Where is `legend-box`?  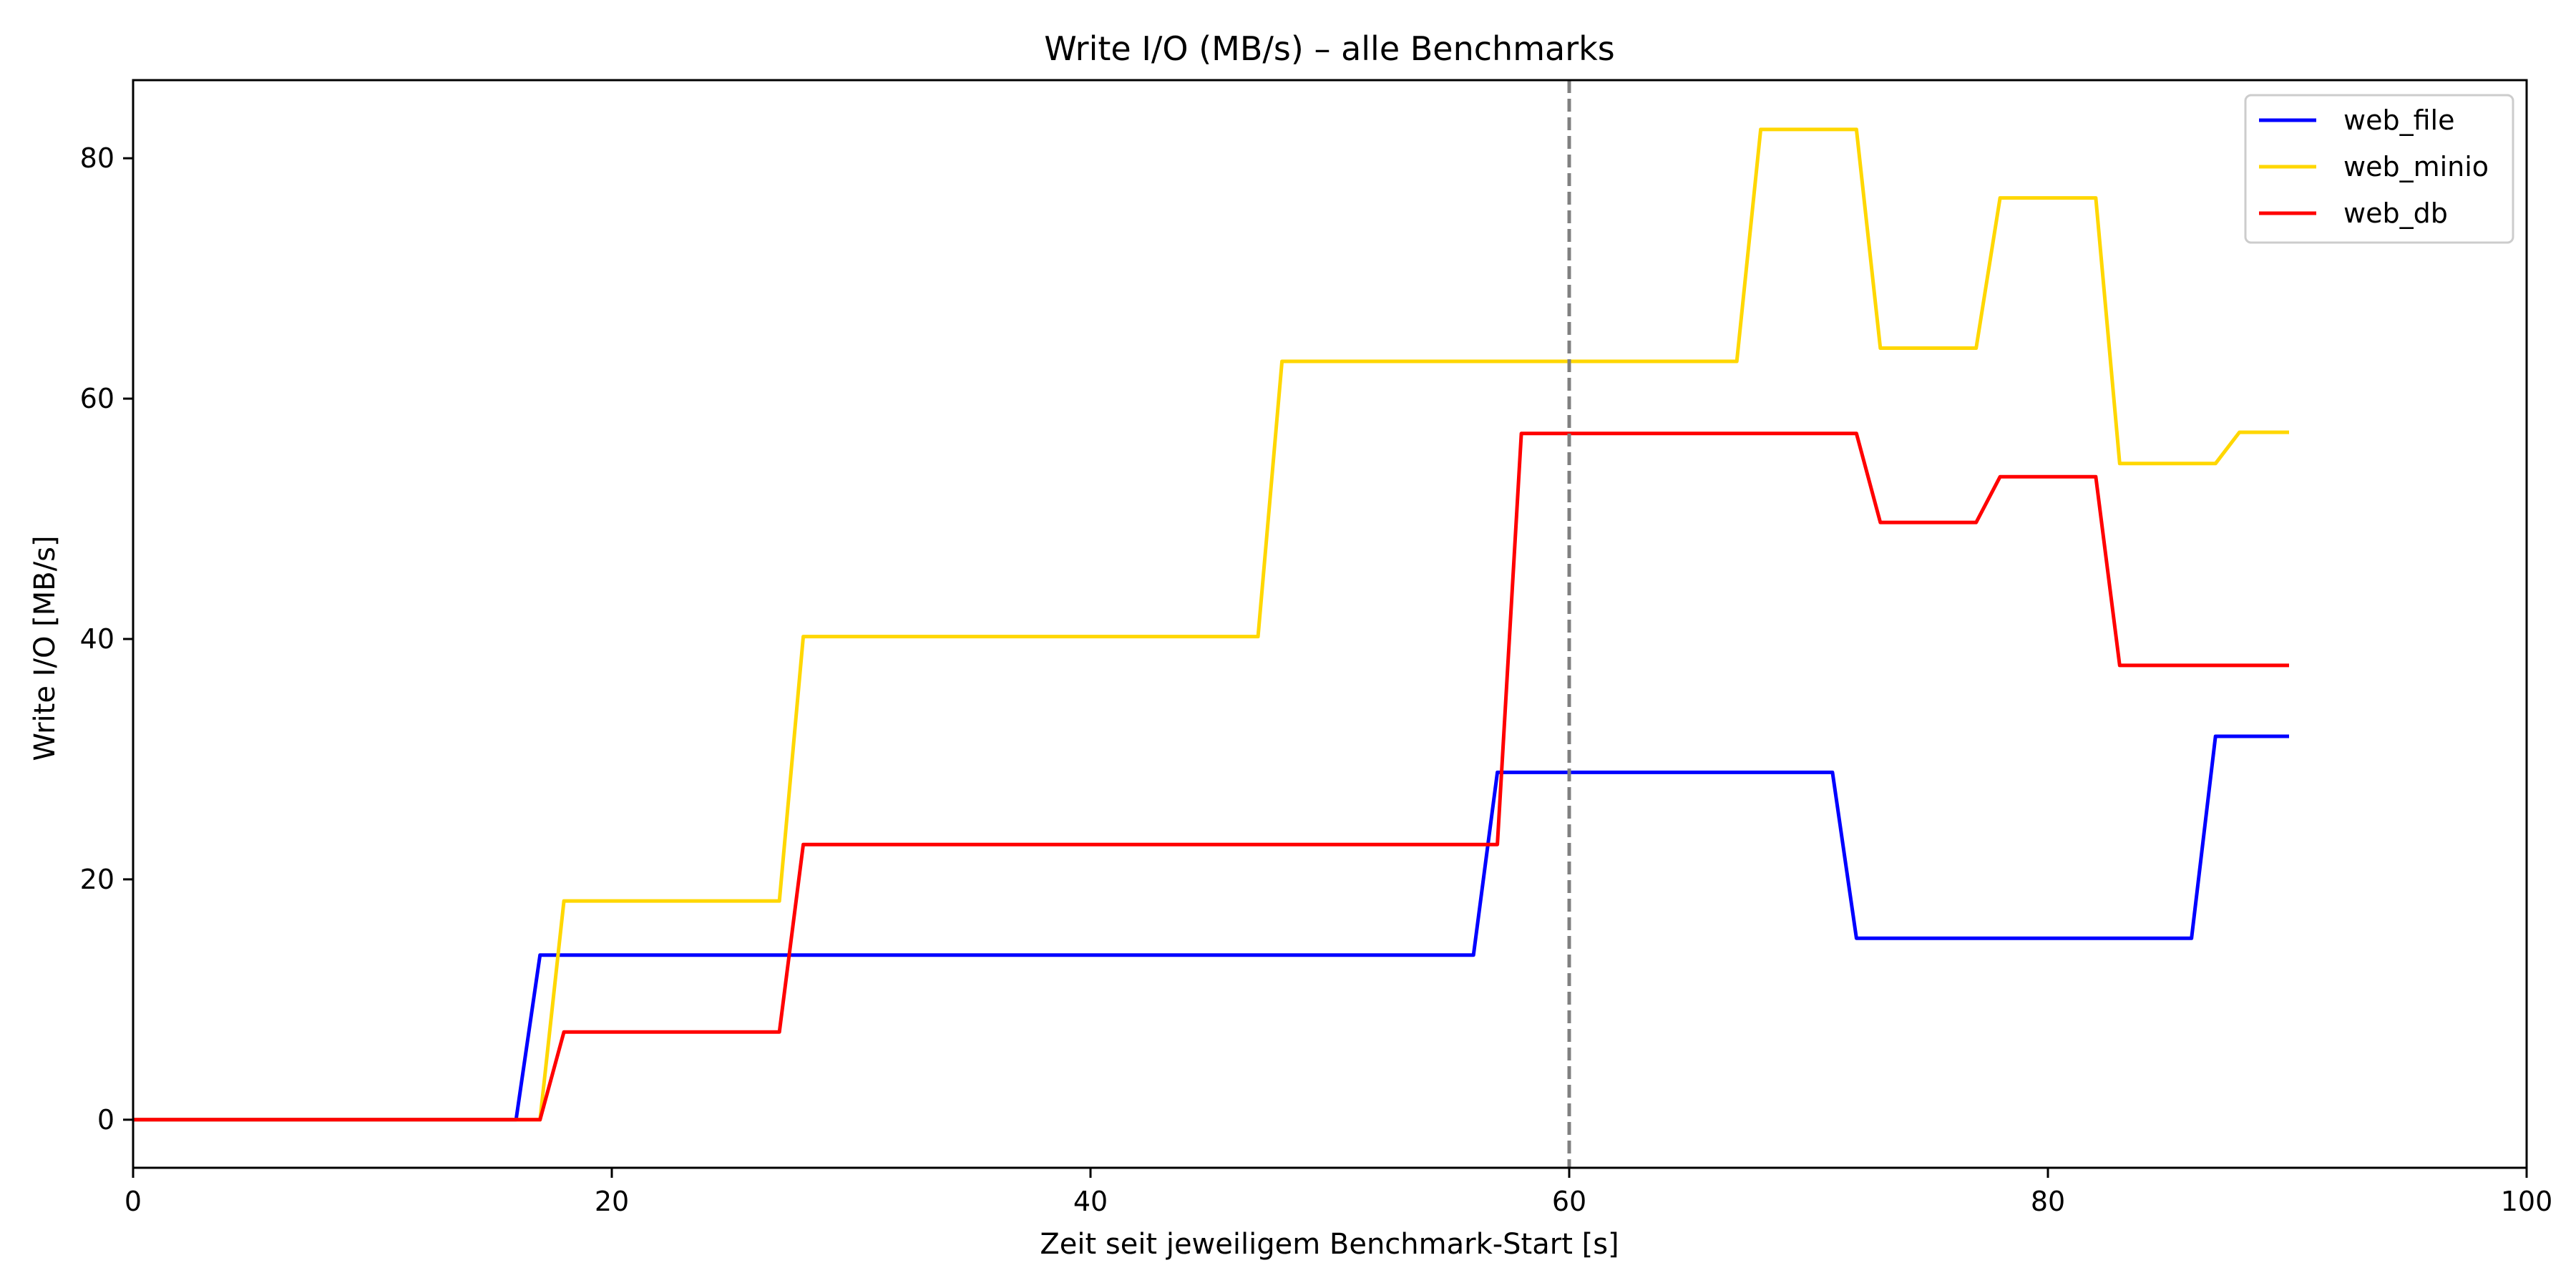 legend-box is located at coordinates (2379, 169).